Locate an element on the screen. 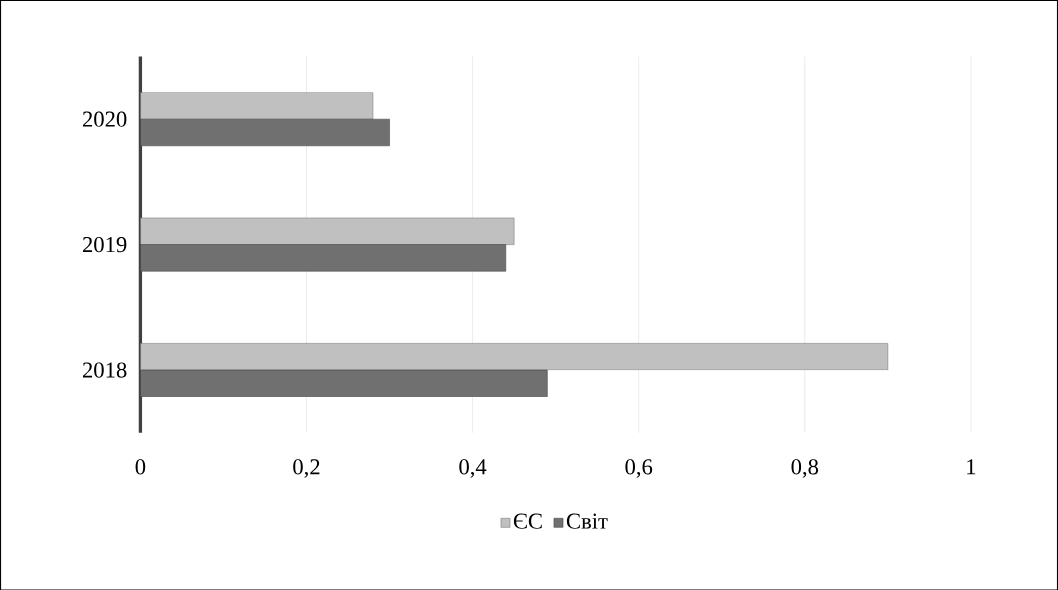  legend-label: ЄС is located at coordinates (527, 521).